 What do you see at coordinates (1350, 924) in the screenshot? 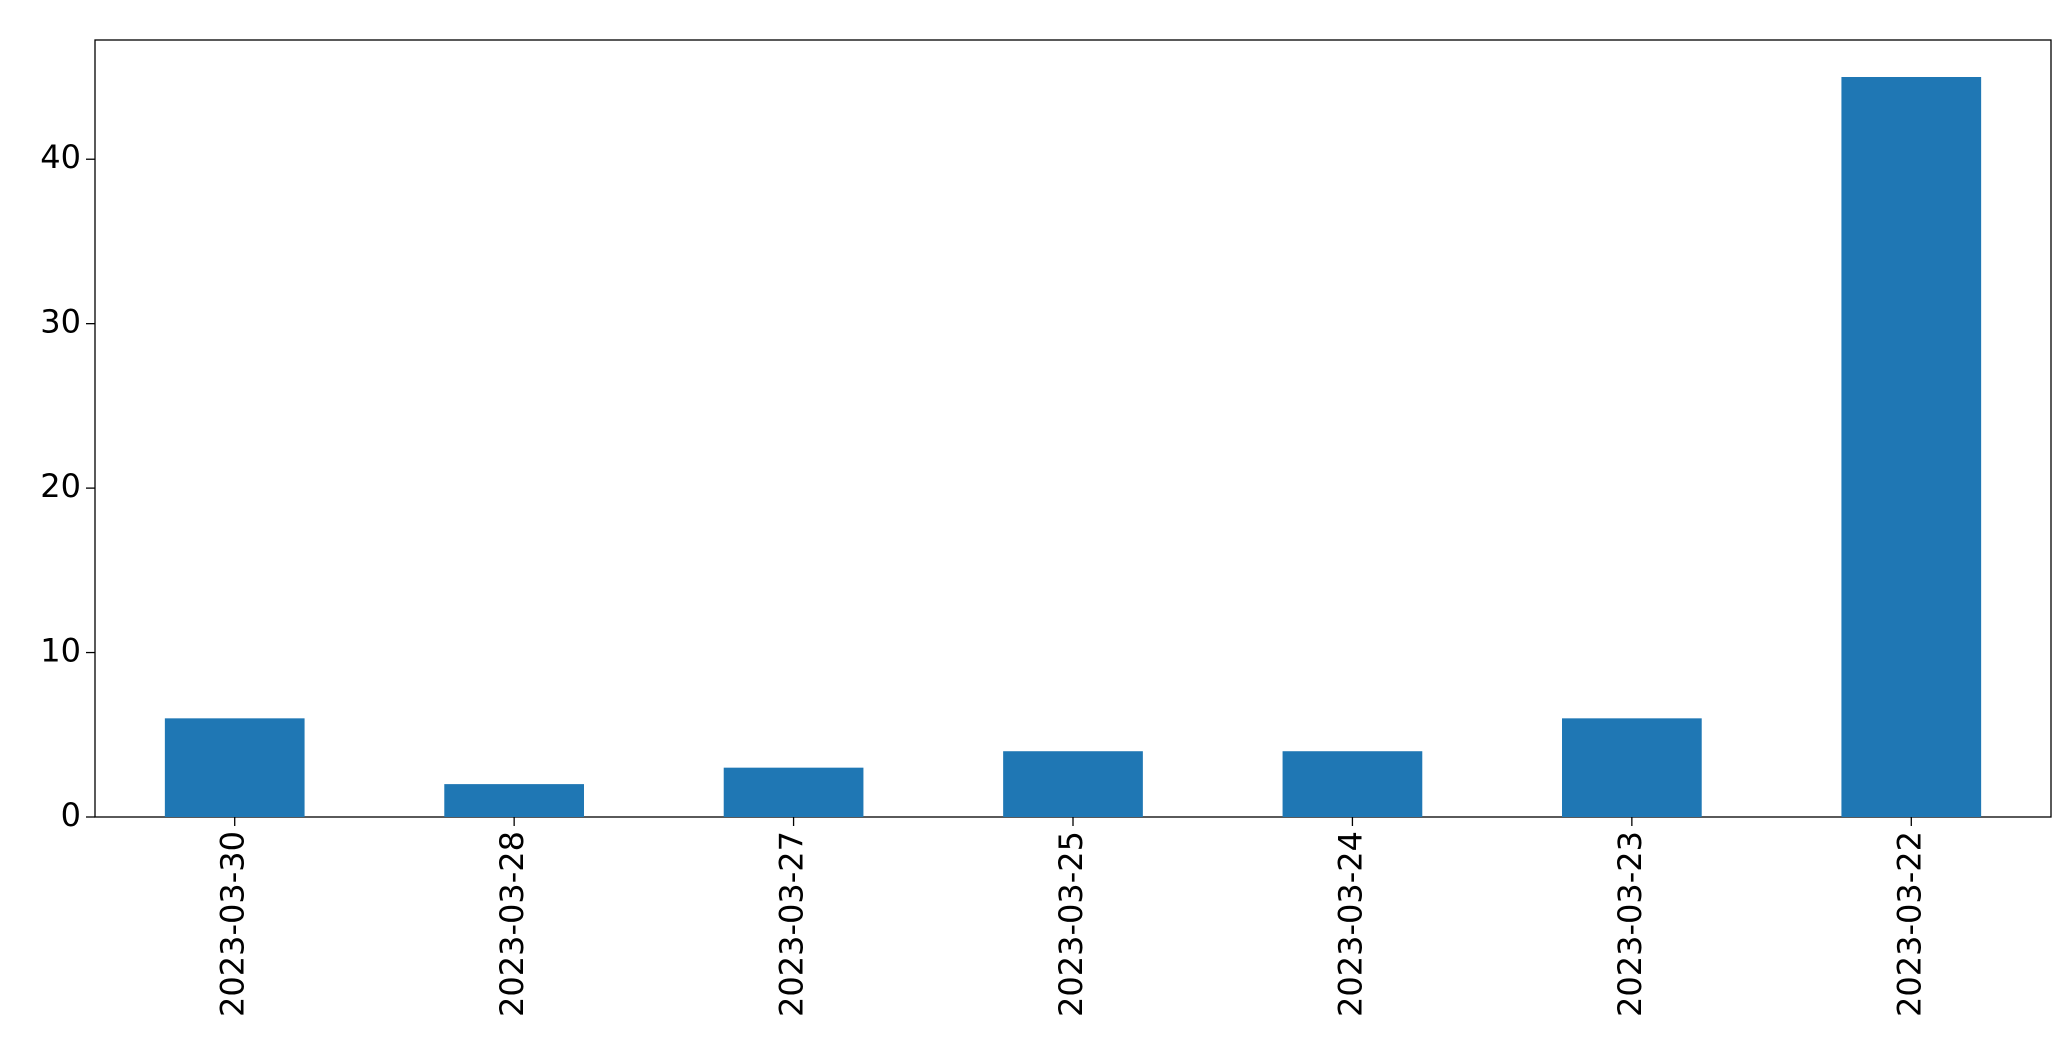
I see `x-tick-label: 2023-03-24` at bounding box center [1350, 924].